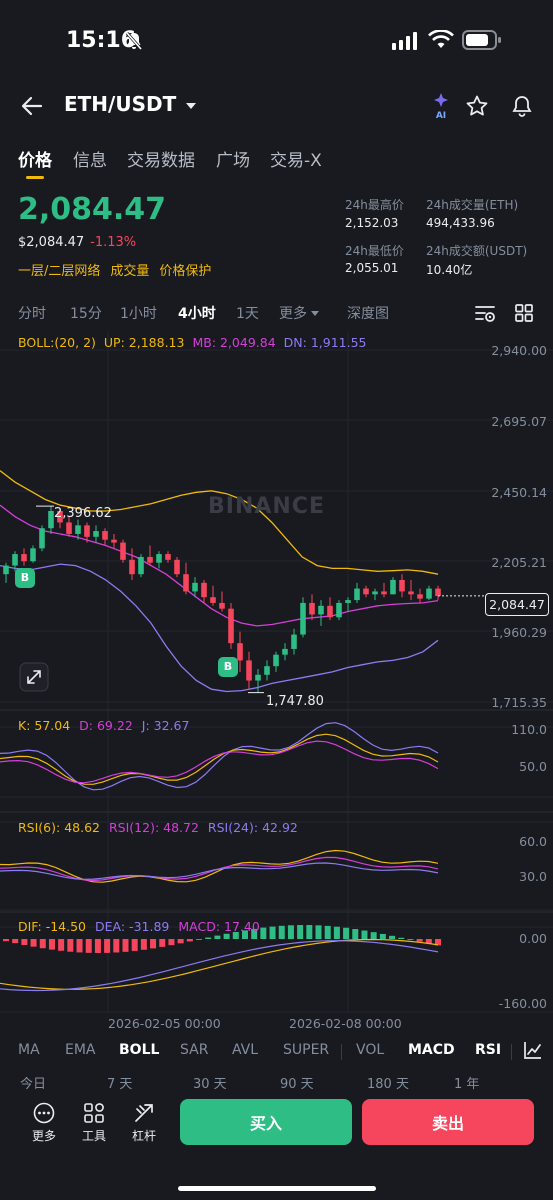 The image size is (553, 1200). What do you see at coordinates (80, 1050) in the screenshot?
I see `indicator-ema: EMA` at bounding box center [80, 1050].